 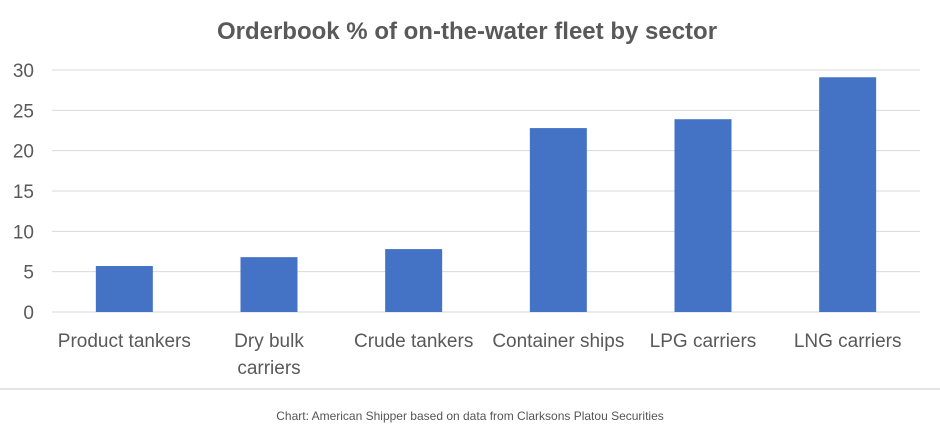 I want to click on category-label-line: Dry bulk, so click(x=269, y=341).